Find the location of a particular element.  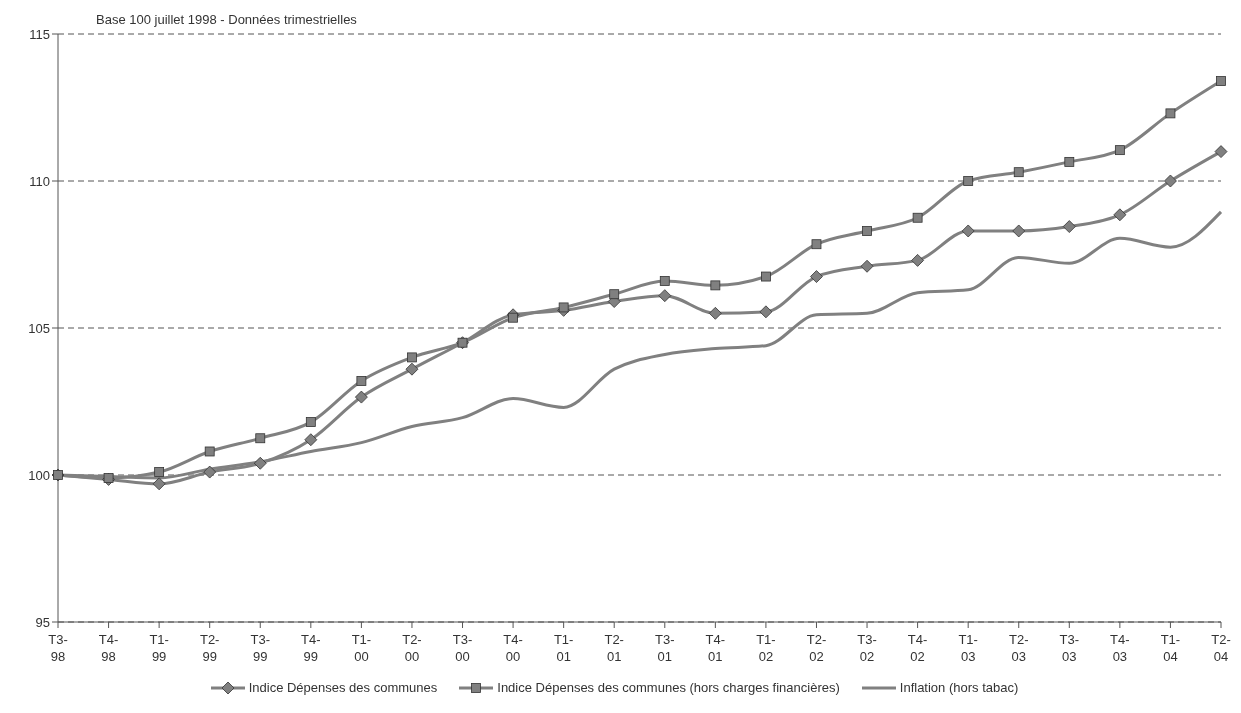

x-tick-label: T4-99 is located at coordinates (311, 648).